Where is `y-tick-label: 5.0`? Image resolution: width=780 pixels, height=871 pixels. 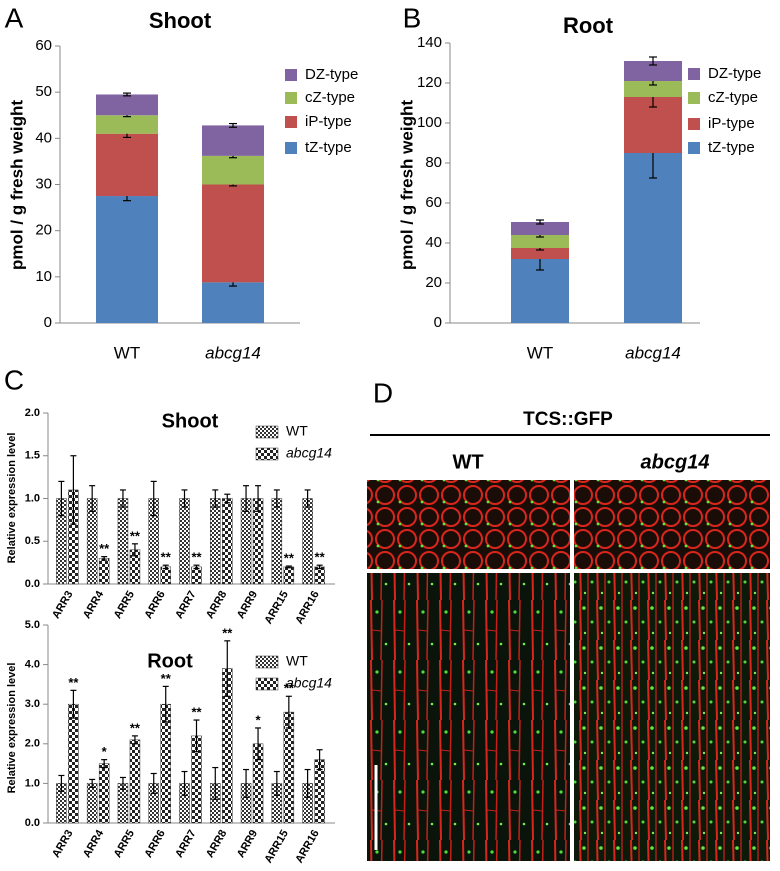 y-tick-label: 5.0 is located at coordinates (32, 625).